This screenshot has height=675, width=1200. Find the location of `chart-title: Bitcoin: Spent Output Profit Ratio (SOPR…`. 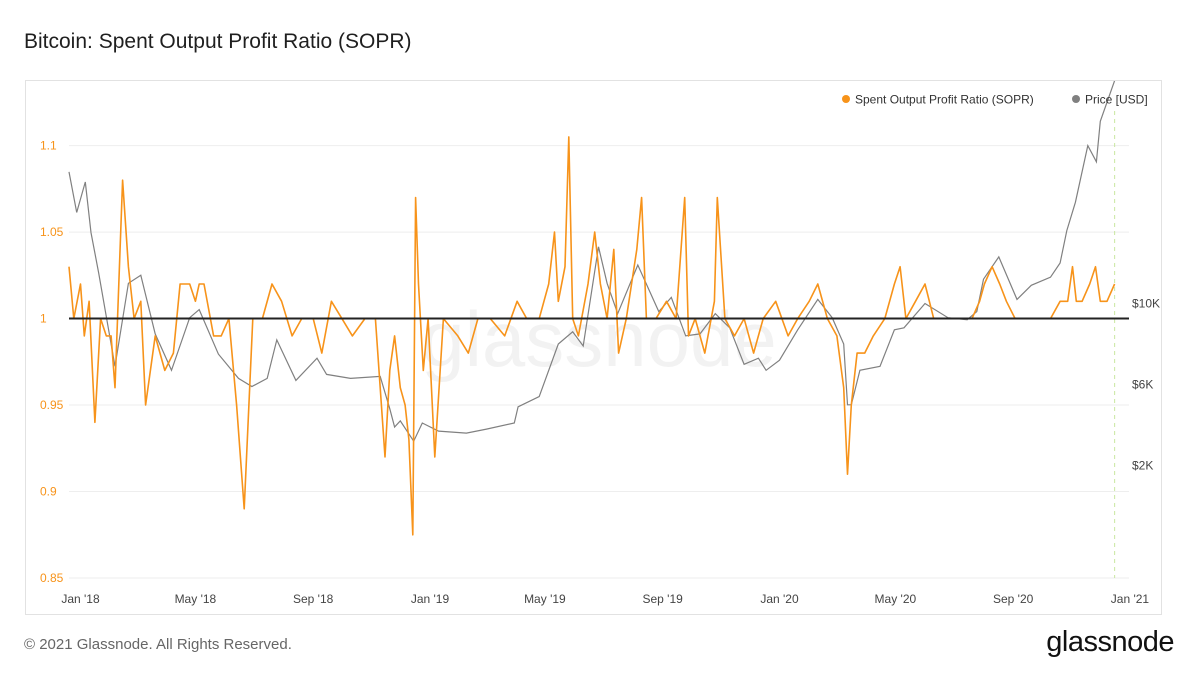

chart-title: Bitcoin: Spent Output Profit Ratio (SOPR… is located at coordinates (218, 41).